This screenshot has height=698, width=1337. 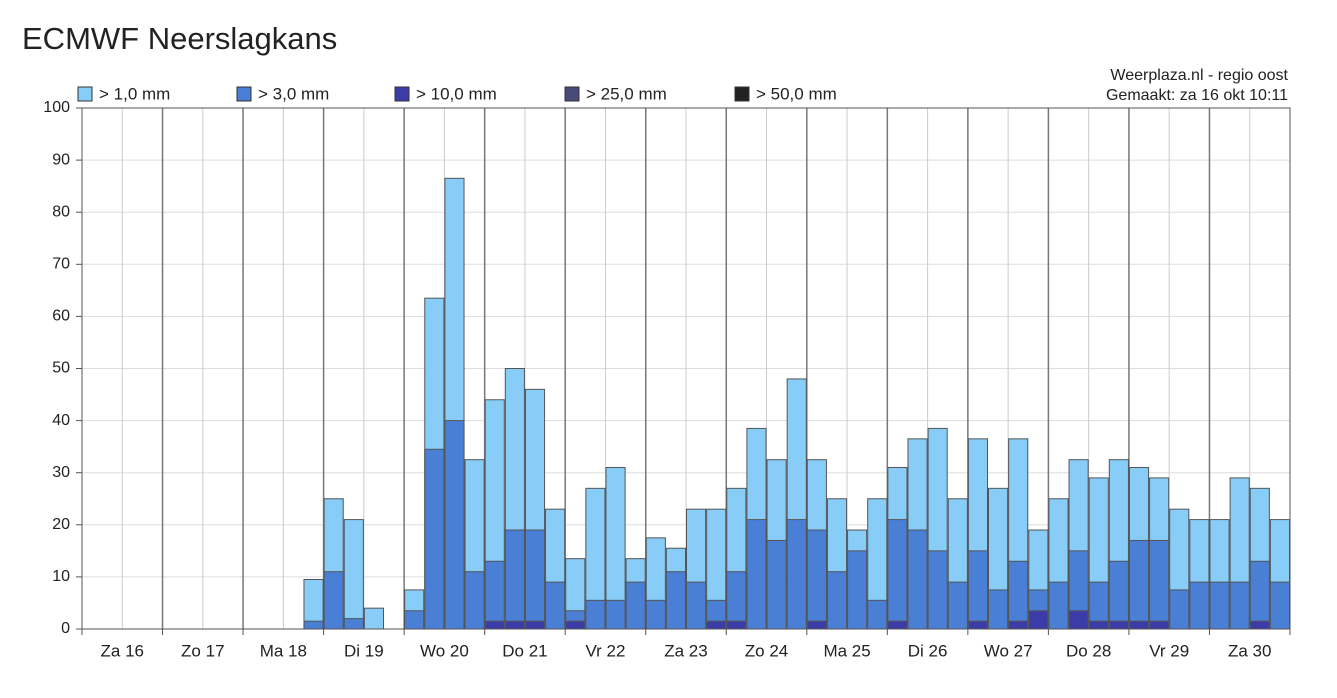 What do you see at coordinates (65, 628) in the screenshot?
I see `y-tick-label: 0` at bounding box center [65, 628].